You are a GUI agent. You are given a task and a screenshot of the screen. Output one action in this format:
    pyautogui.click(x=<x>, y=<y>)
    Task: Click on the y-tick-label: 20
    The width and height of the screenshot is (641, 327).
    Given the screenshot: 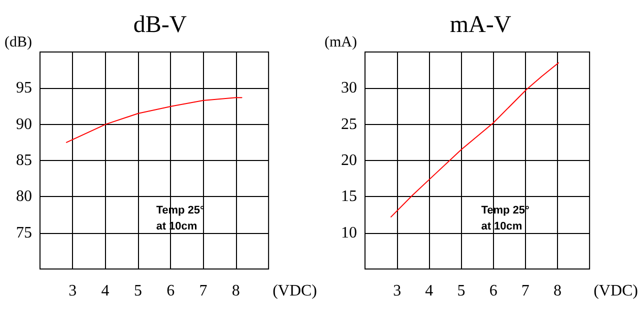 What is the action you would take?
    pyautogui.click(x=349, y=160)
    